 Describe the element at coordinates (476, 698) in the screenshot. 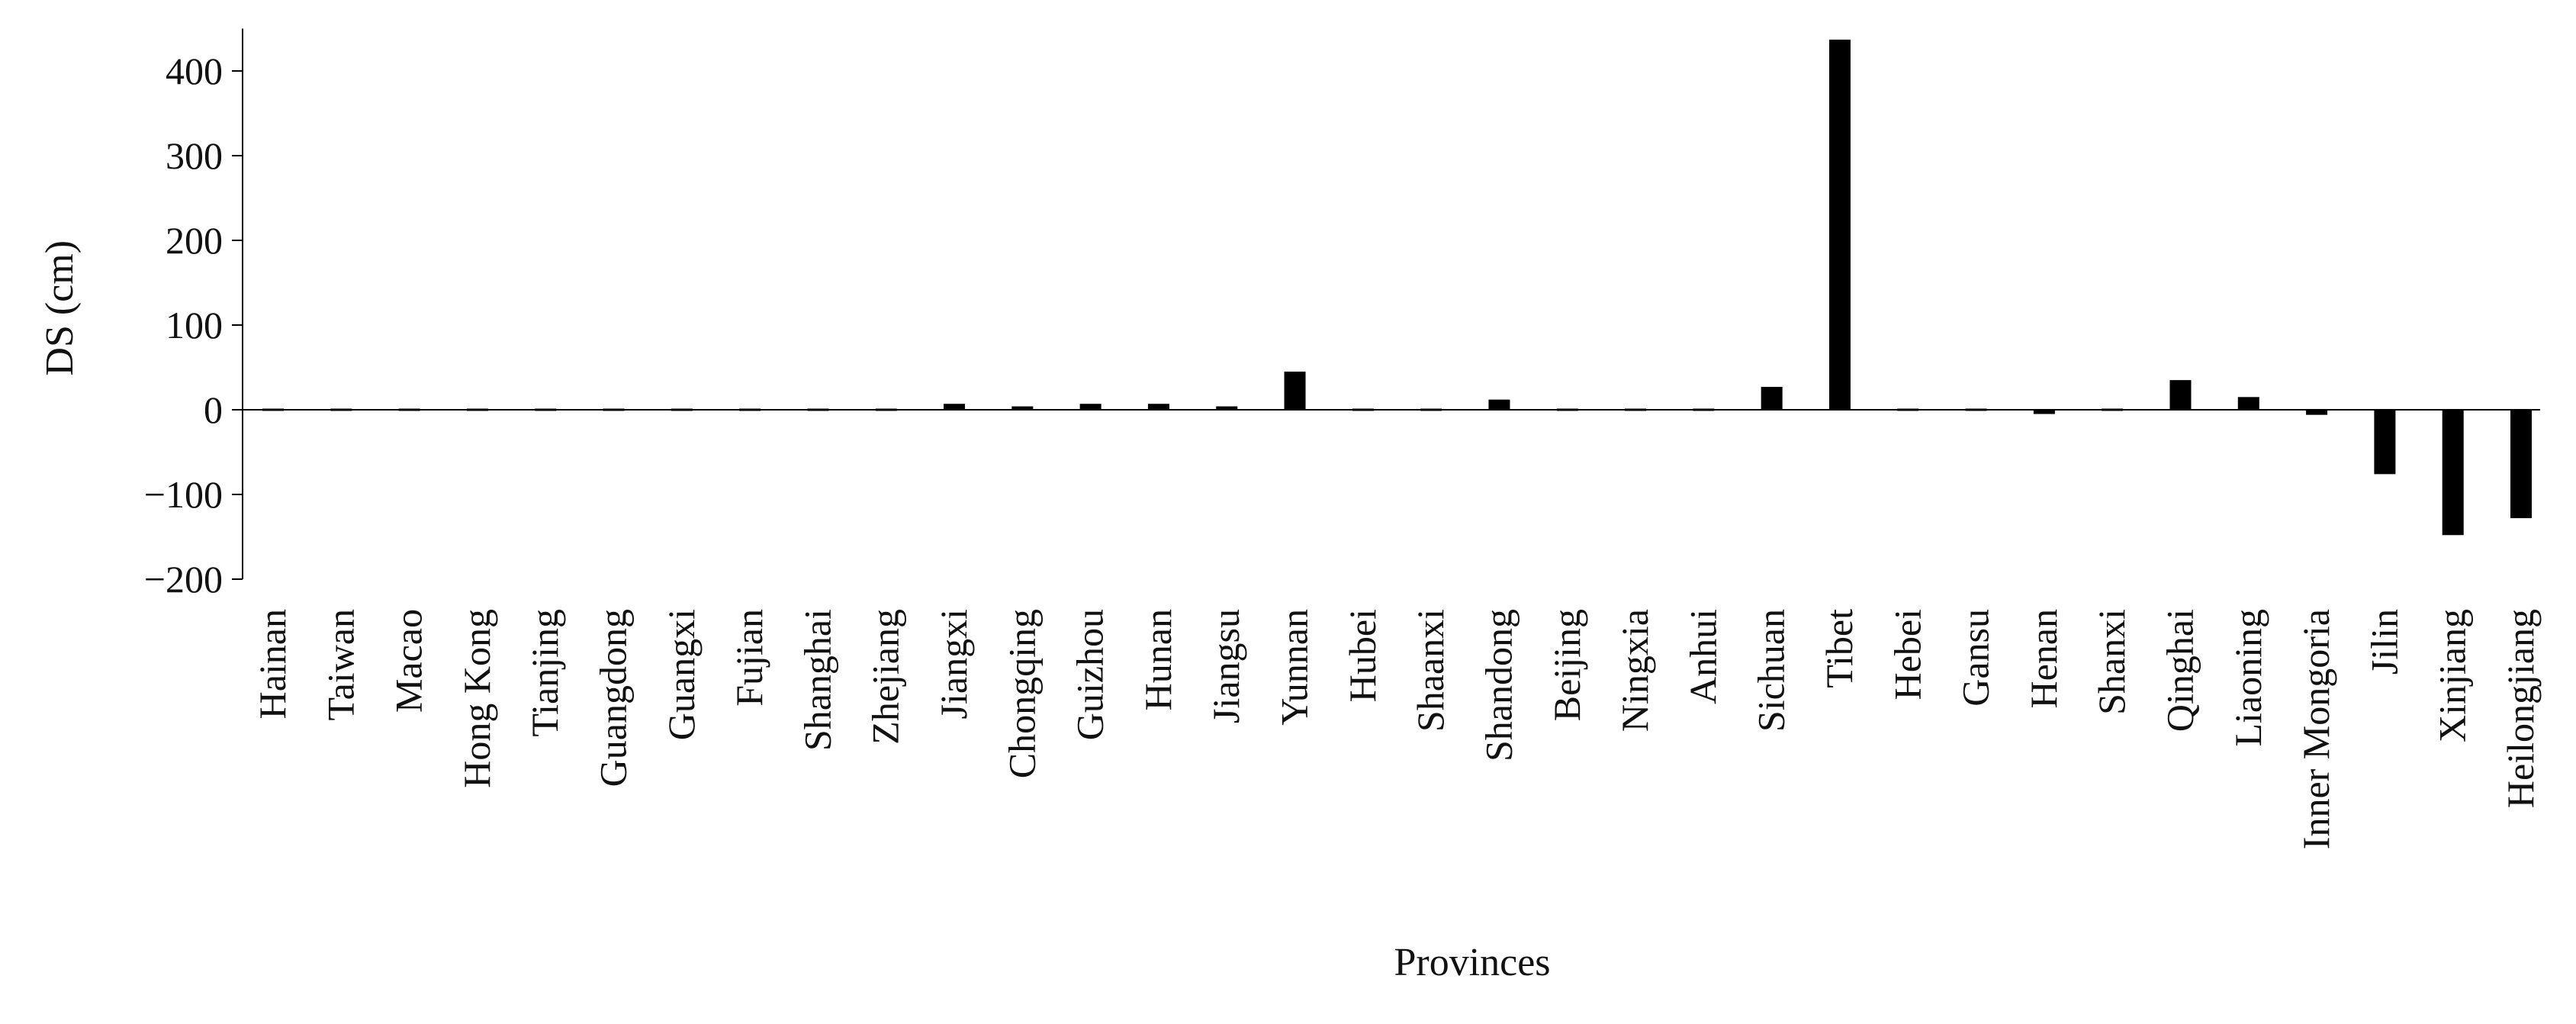

I see `category-label: Hong Kong` at that location.